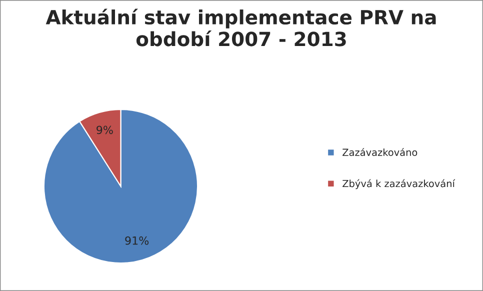  What do you see at coordinates (399, 184) in the screenshot?
I see `legend-label: Zbývá k zazávazkování` at bounding box center [399, 184].